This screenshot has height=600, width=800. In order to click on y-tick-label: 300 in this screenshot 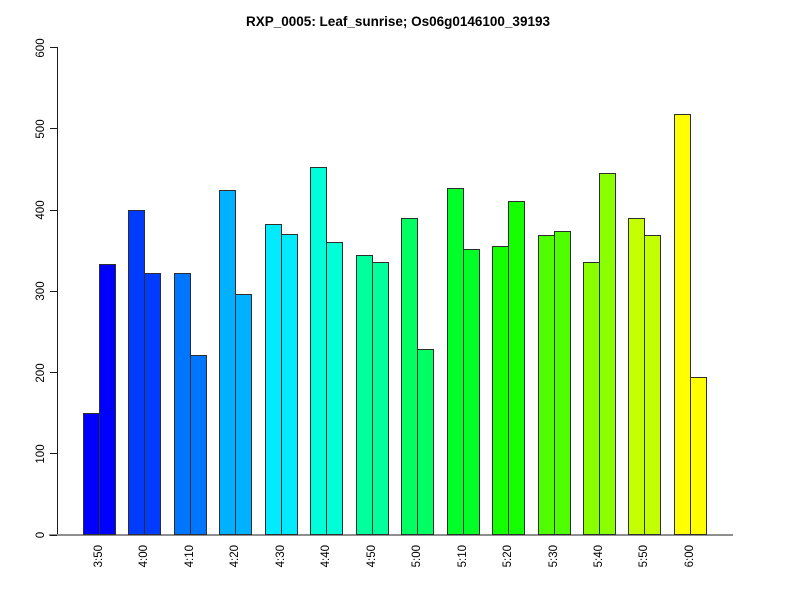, I will do `click(41, 291)`.